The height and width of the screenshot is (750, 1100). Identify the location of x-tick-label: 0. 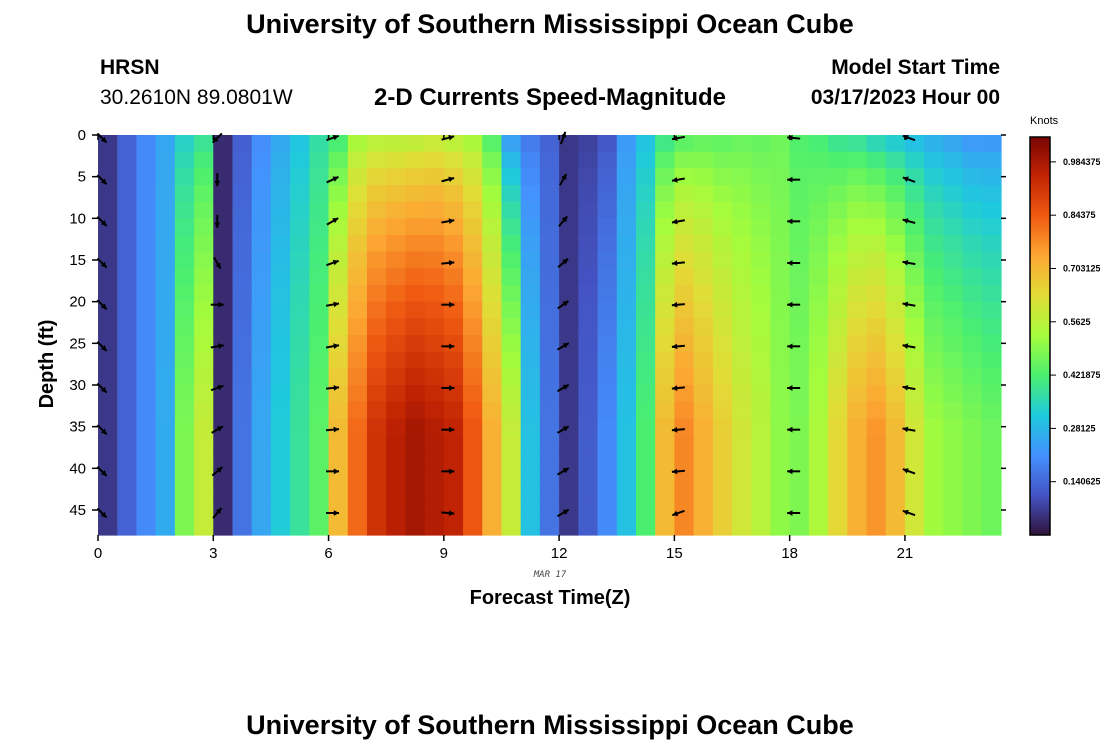
(98, 553).